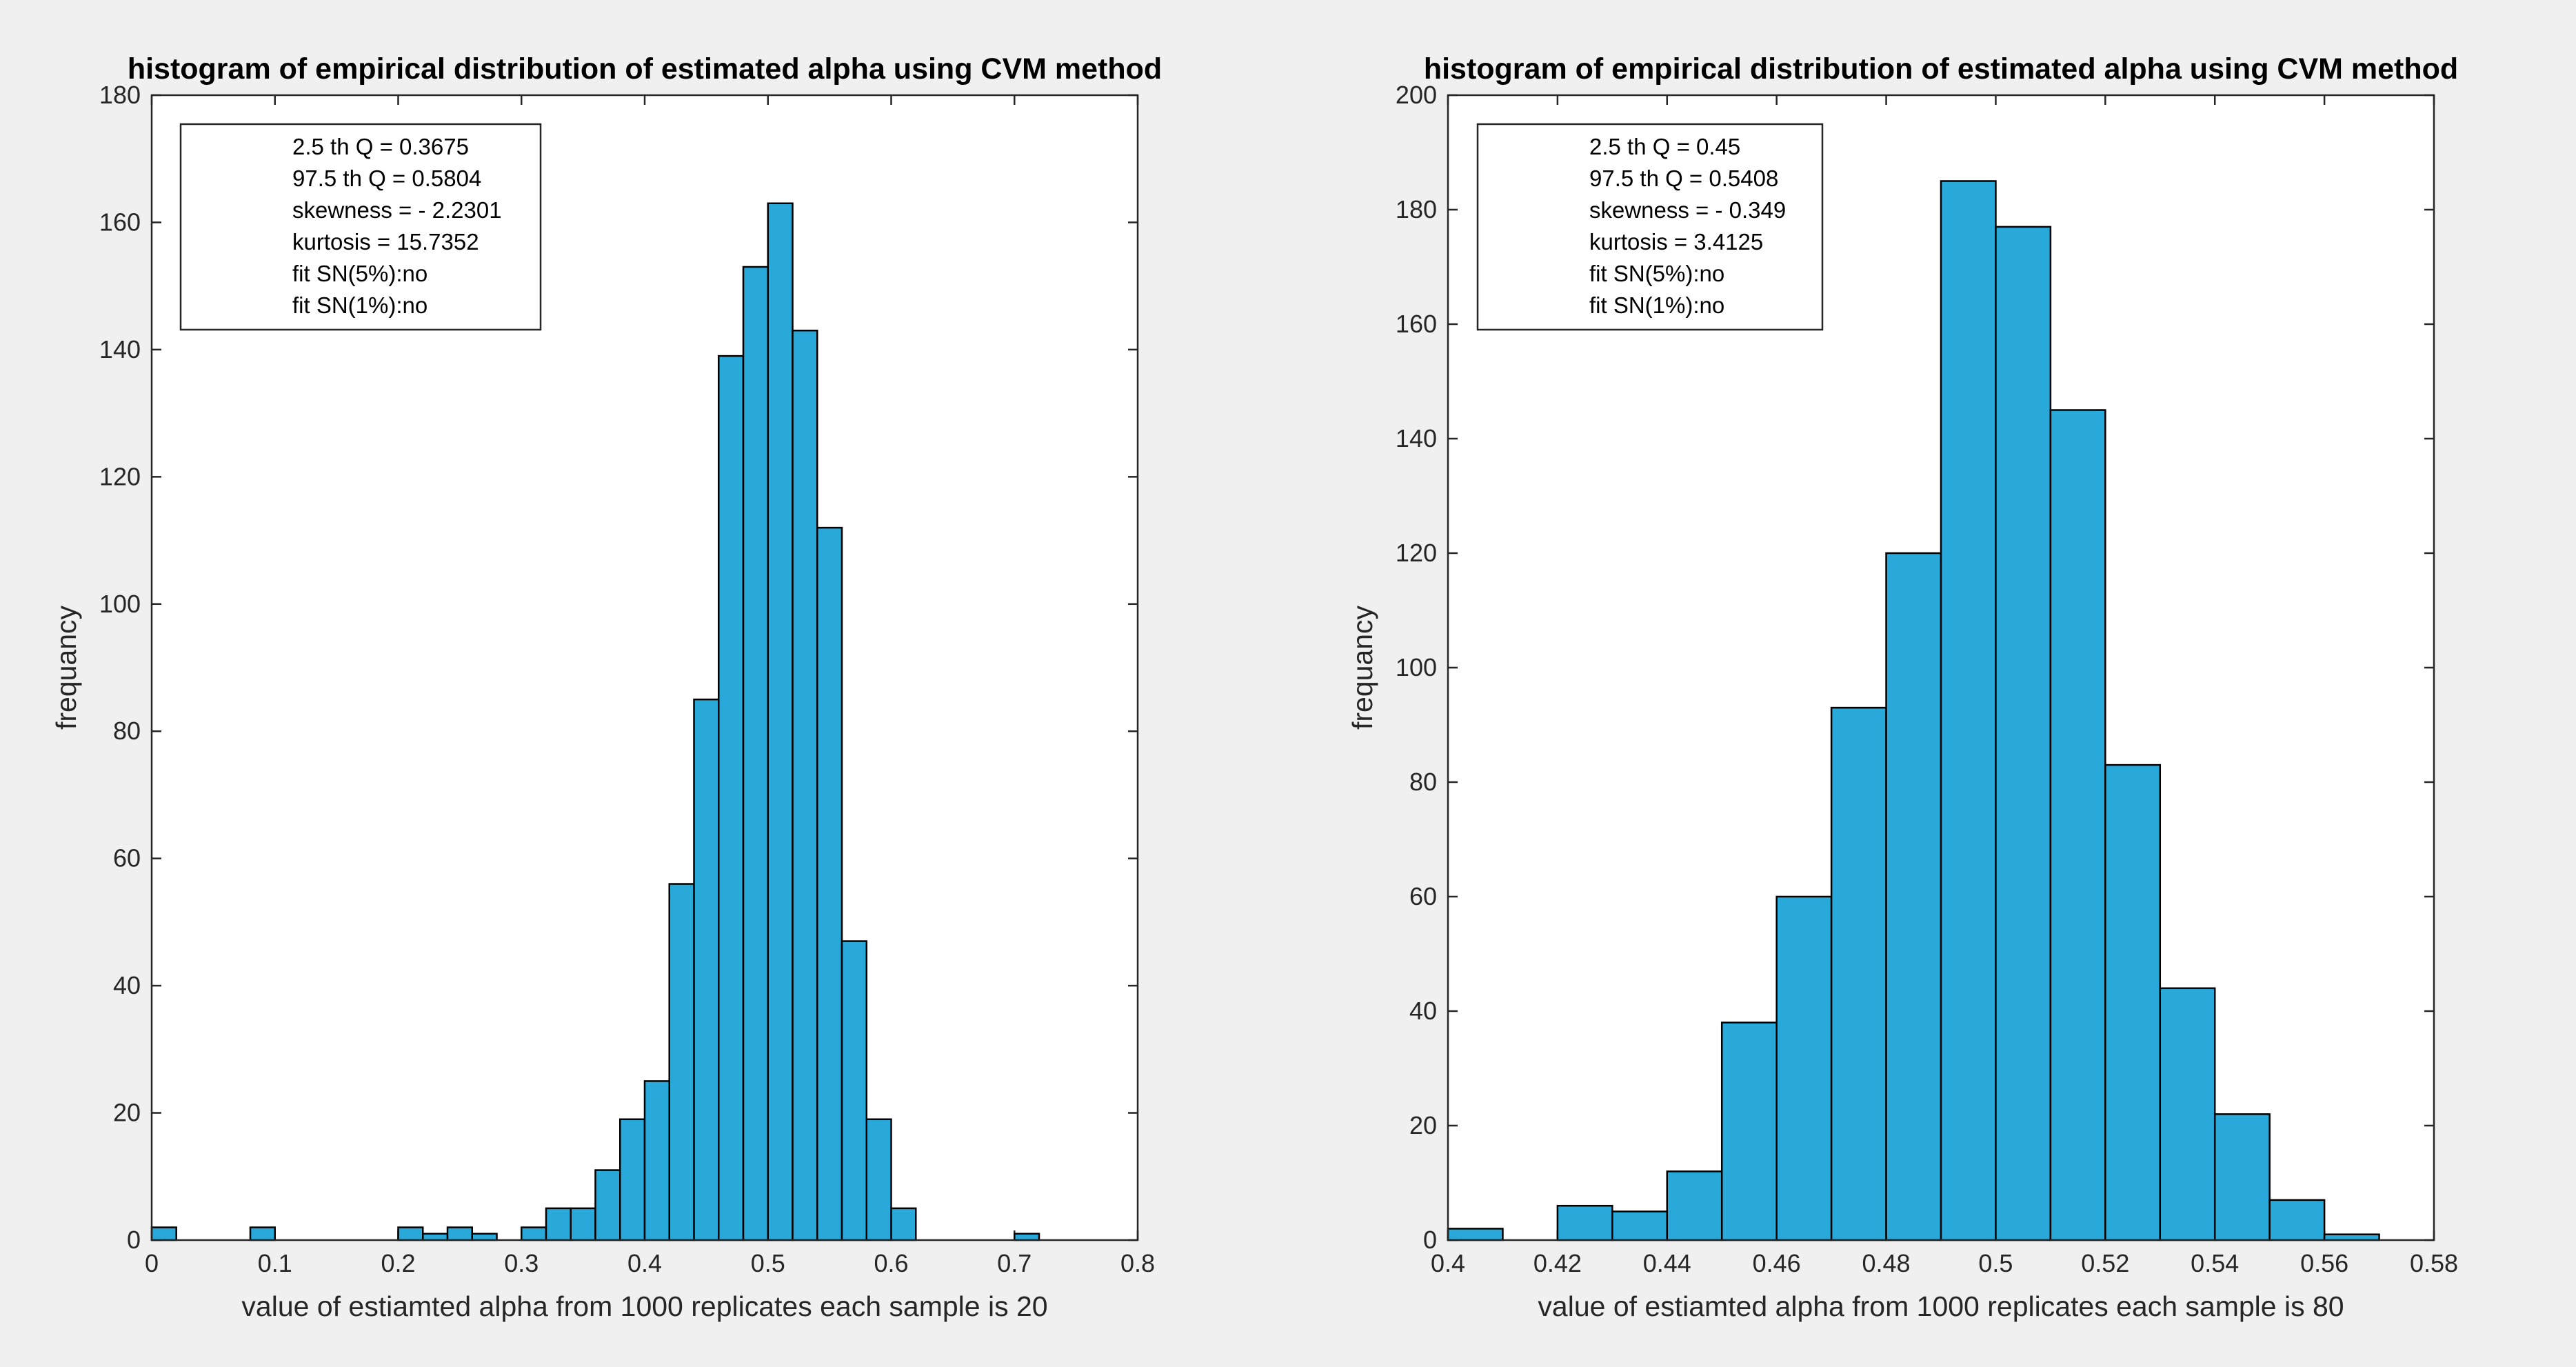 Image resolution: width=2576 pixels, height=1367 pixels. Describe the element at coordinates (521, 1263) in the screenshot. I see `x-tick-label: 0.3` at that location.